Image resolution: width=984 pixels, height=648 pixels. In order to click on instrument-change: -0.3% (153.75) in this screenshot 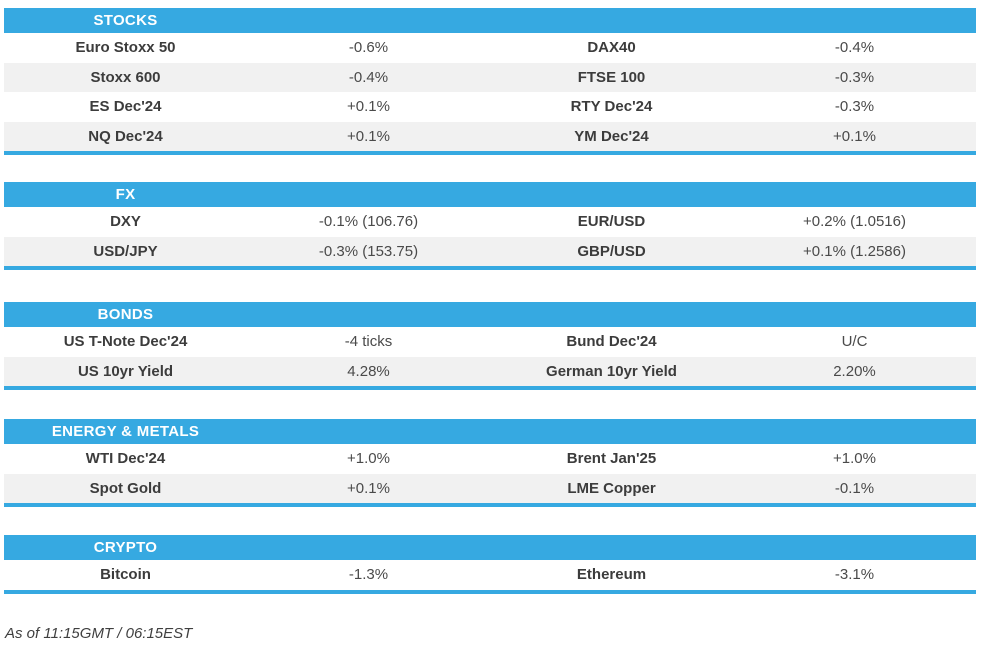, I will do `click(368, 251)`.